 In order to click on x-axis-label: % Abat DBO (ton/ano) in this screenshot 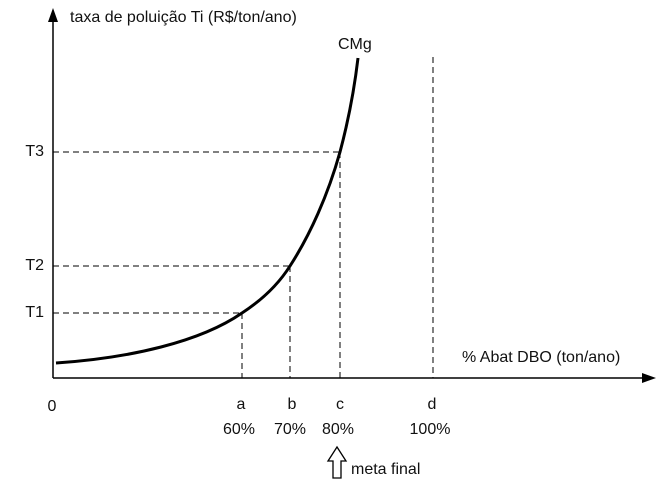, I will do `click(541, 357)`.